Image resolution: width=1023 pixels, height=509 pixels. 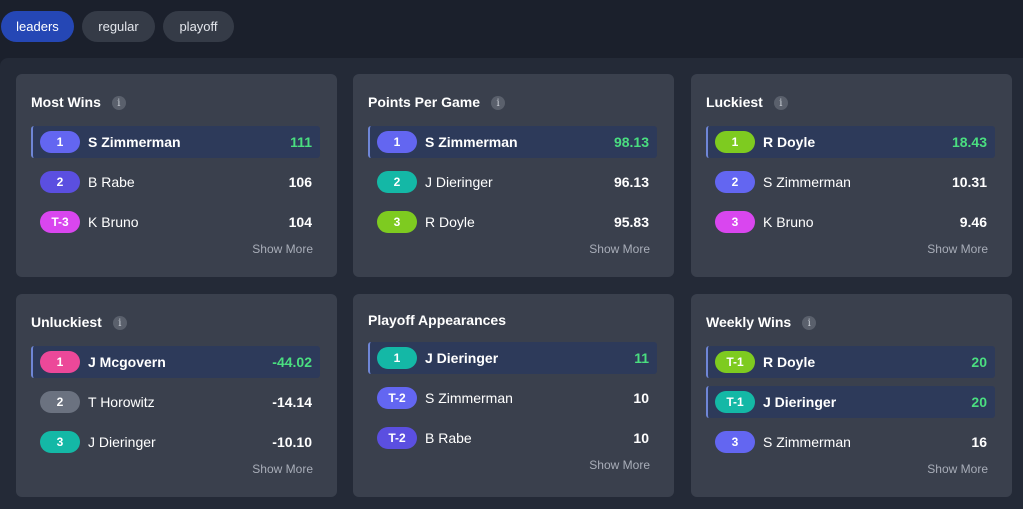 I want to click on tab-regular: regular, so click(x=118, y=26).